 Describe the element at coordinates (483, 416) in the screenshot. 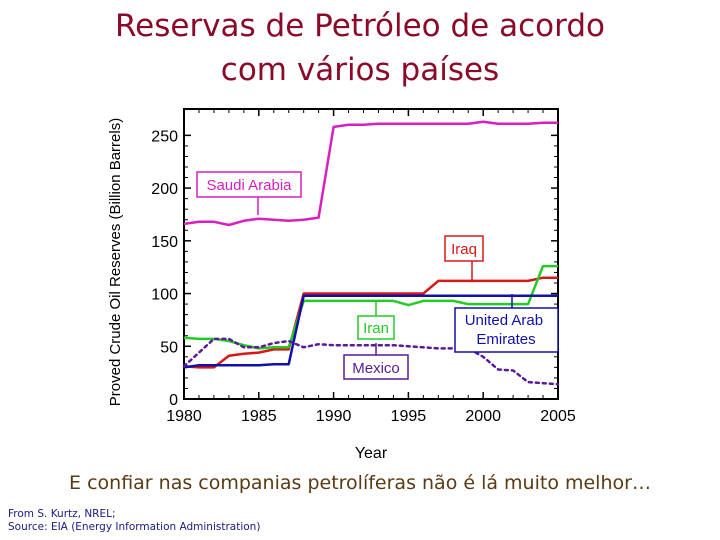

I see `x-tick-label: 2000` at that location.